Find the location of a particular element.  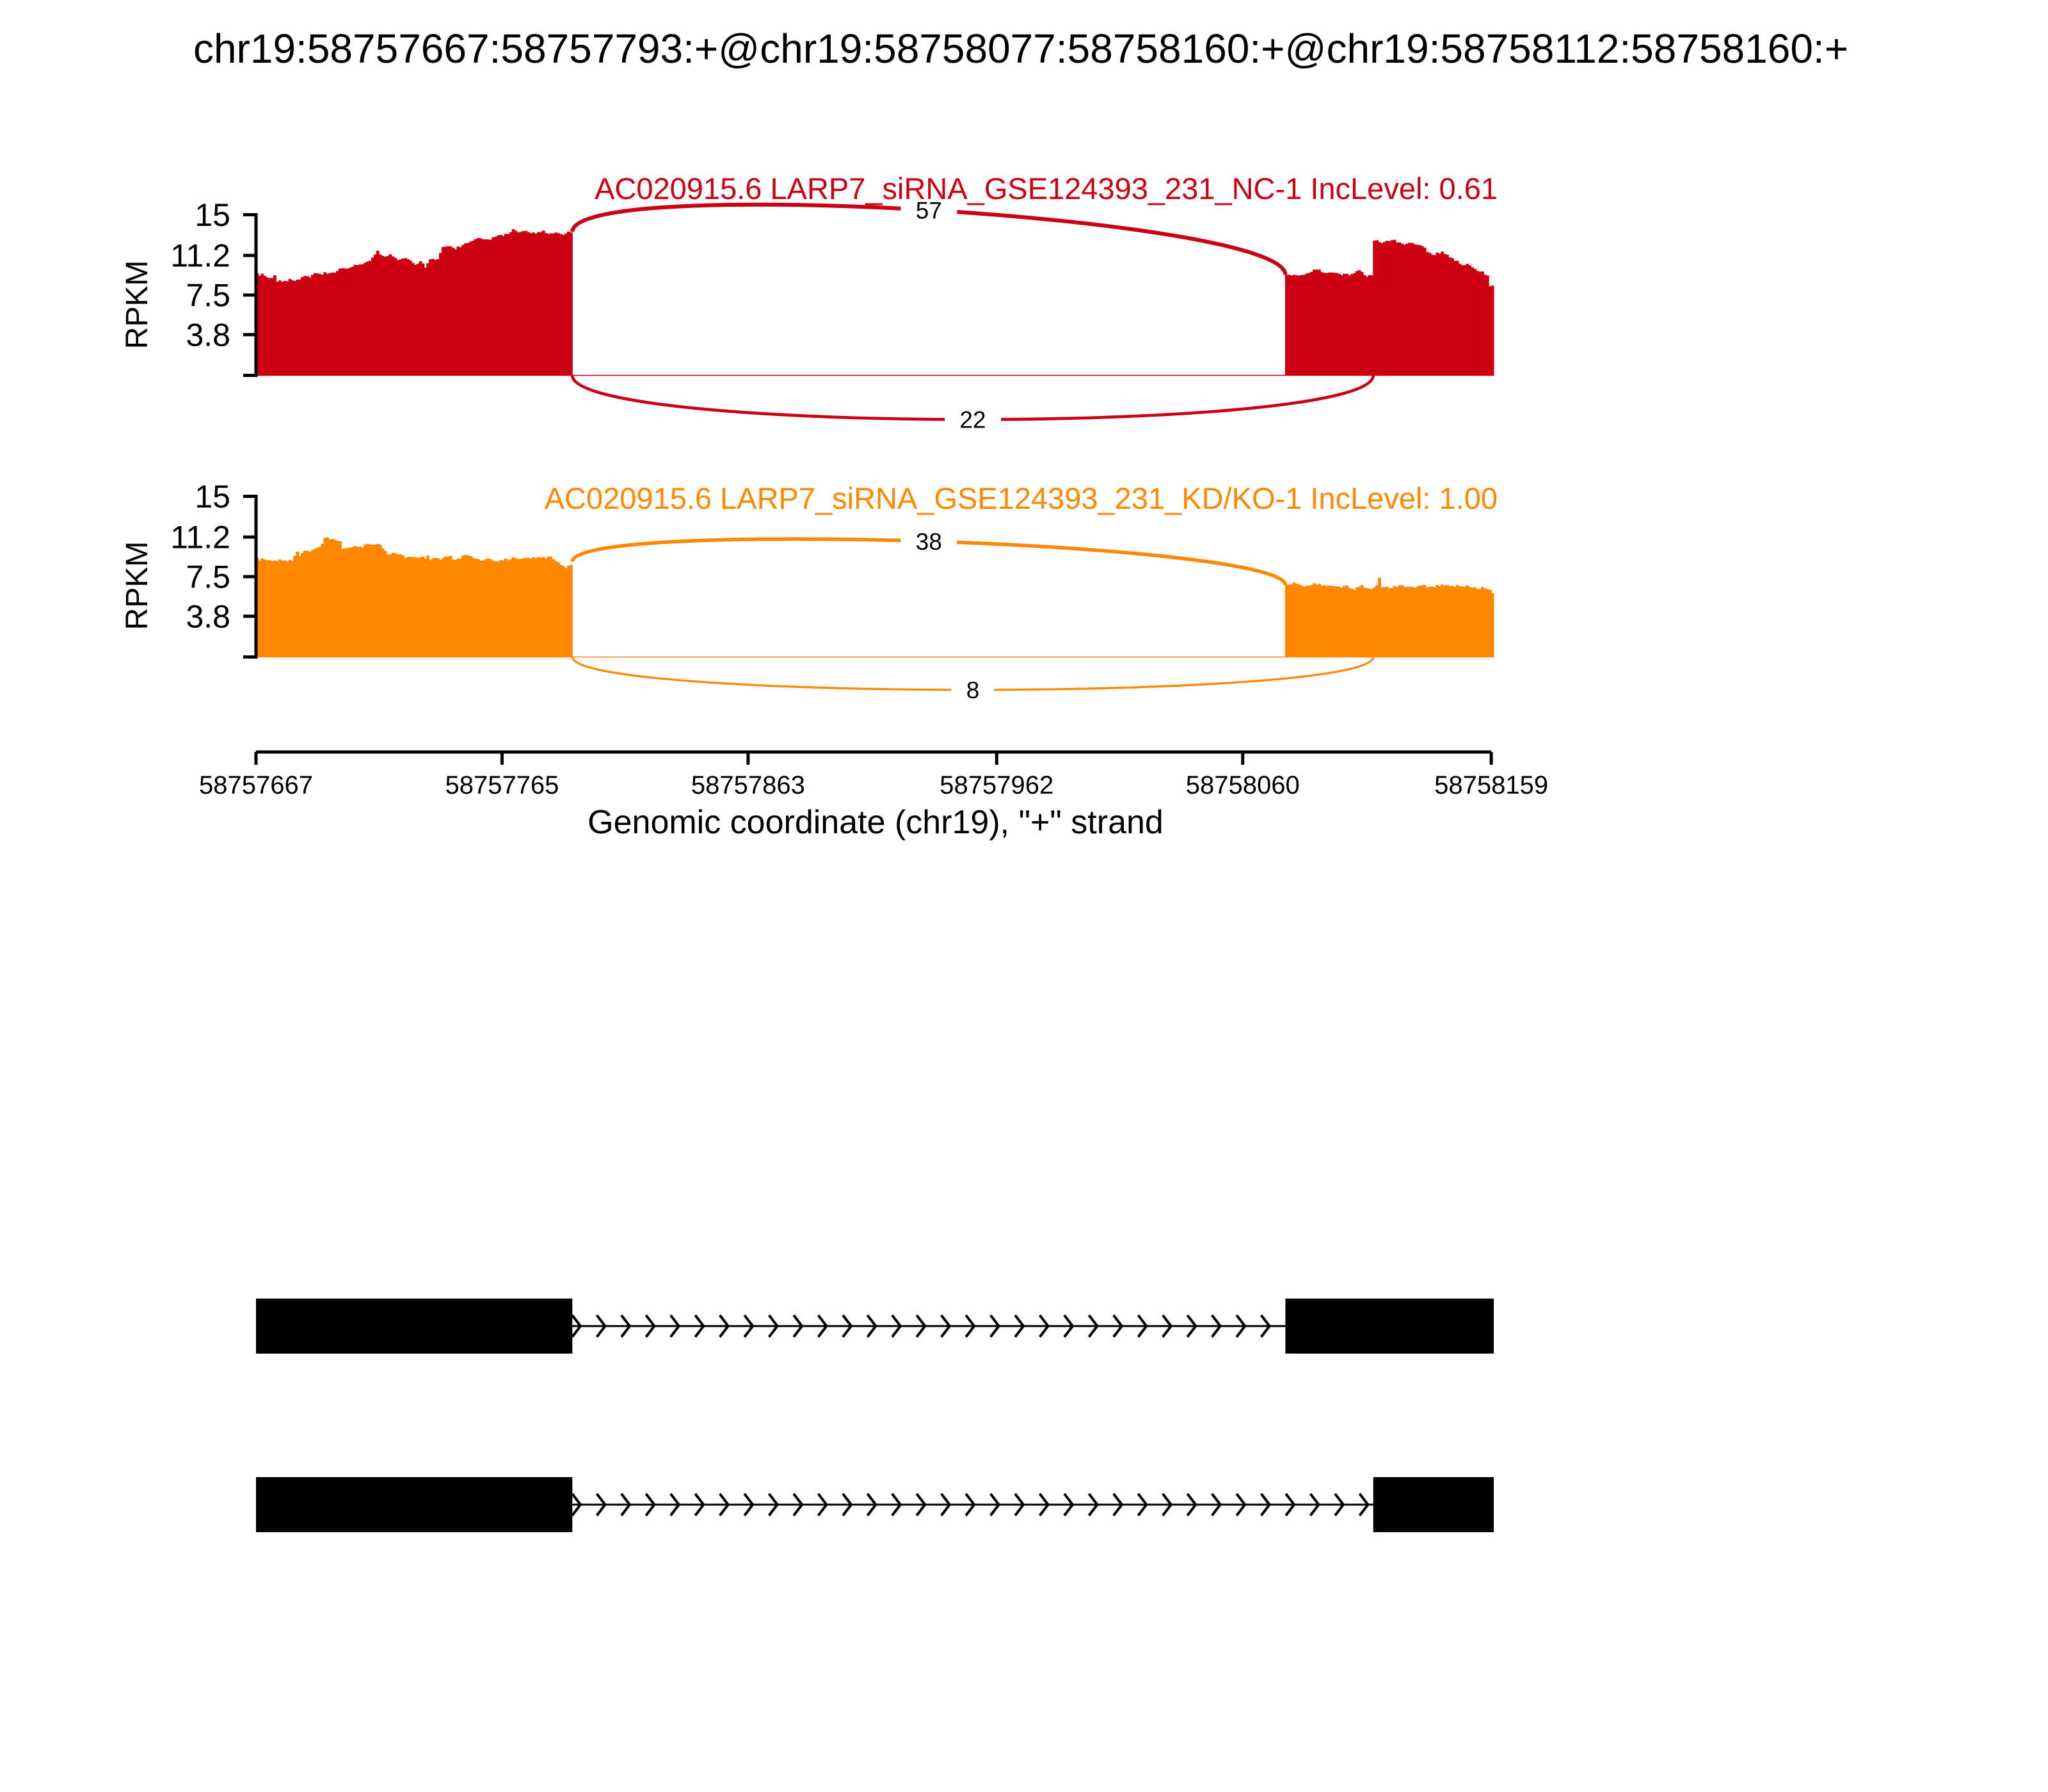

transcript-diagram is located at coordinates (875, 1415).